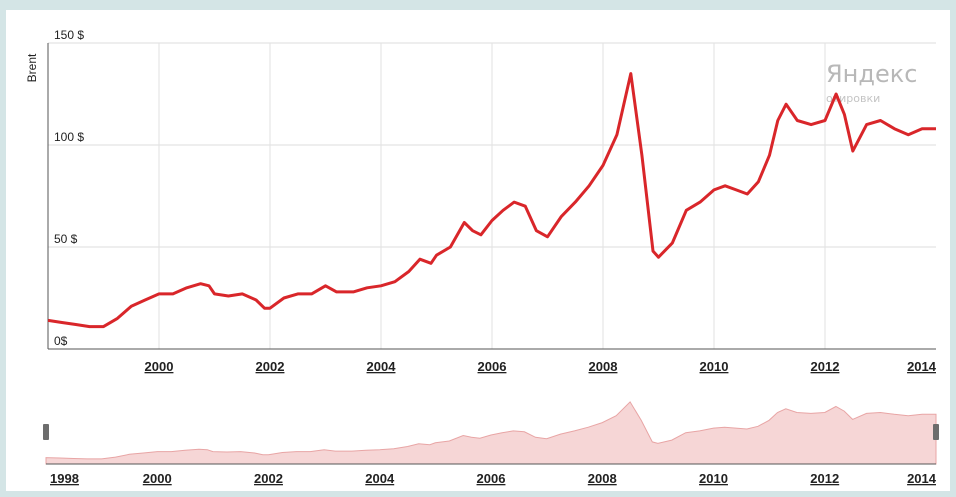 Image resolution: width=956 pixels, height=497 pixels. Describe the element at coordinates (603, 366) in the screenshot. I see `x-tick-label: 2008` at that location.